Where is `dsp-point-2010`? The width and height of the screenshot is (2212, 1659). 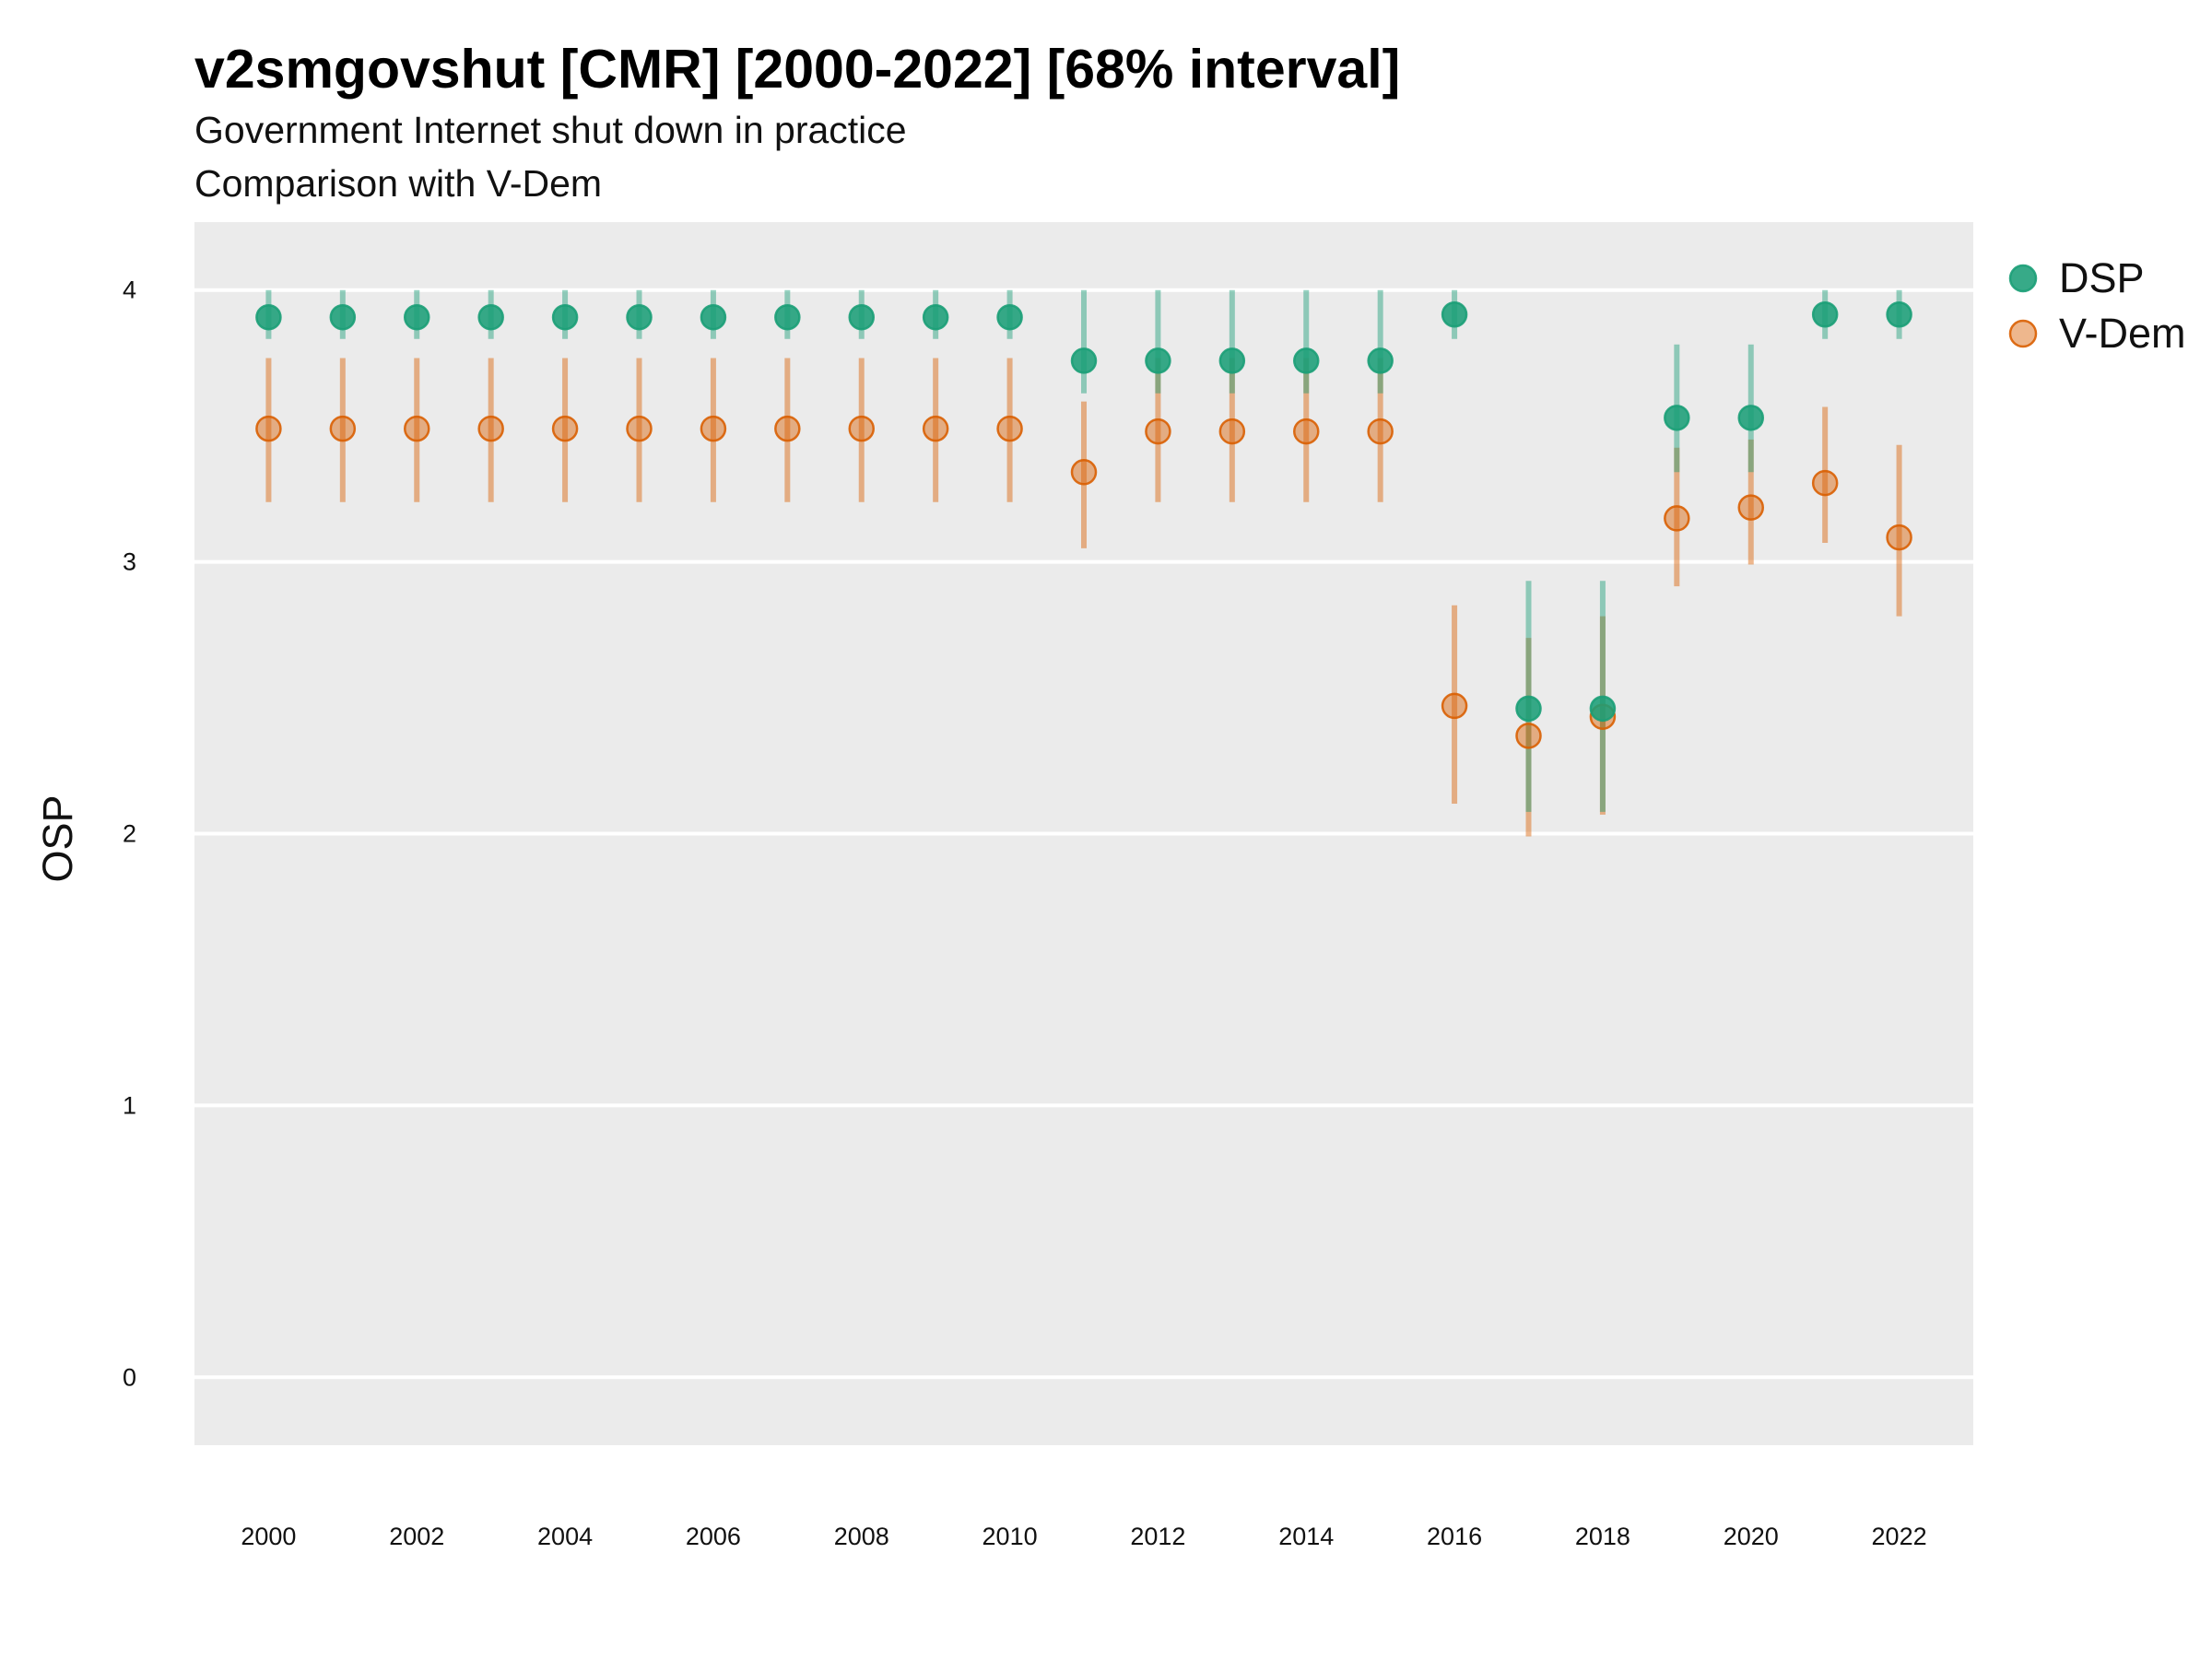 dsp-point-2010 is located at coordinates (1009, 317).